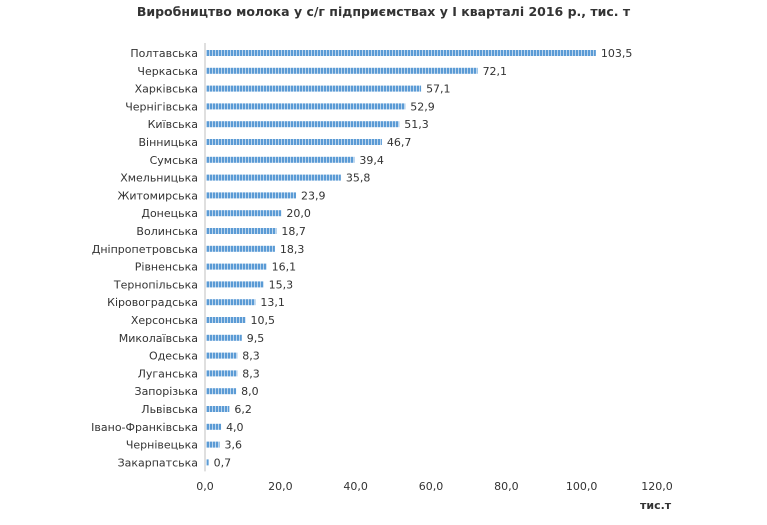 The image size is (767, 525). Describe the element at coordinates (234, 445) in the screenshot. I see `data-label: 3,6` at that location.